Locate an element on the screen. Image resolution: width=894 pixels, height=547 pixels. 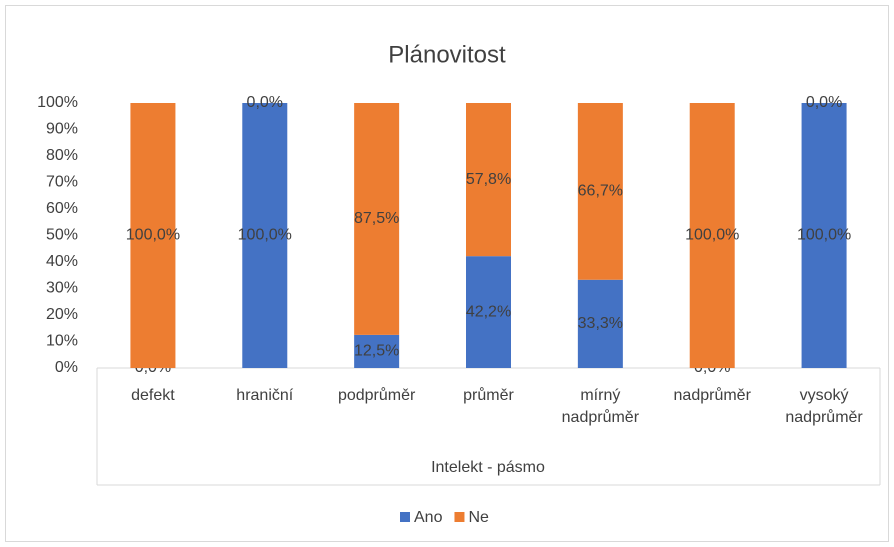
y-tick-label: 80% is located at coordinates (62, 155).